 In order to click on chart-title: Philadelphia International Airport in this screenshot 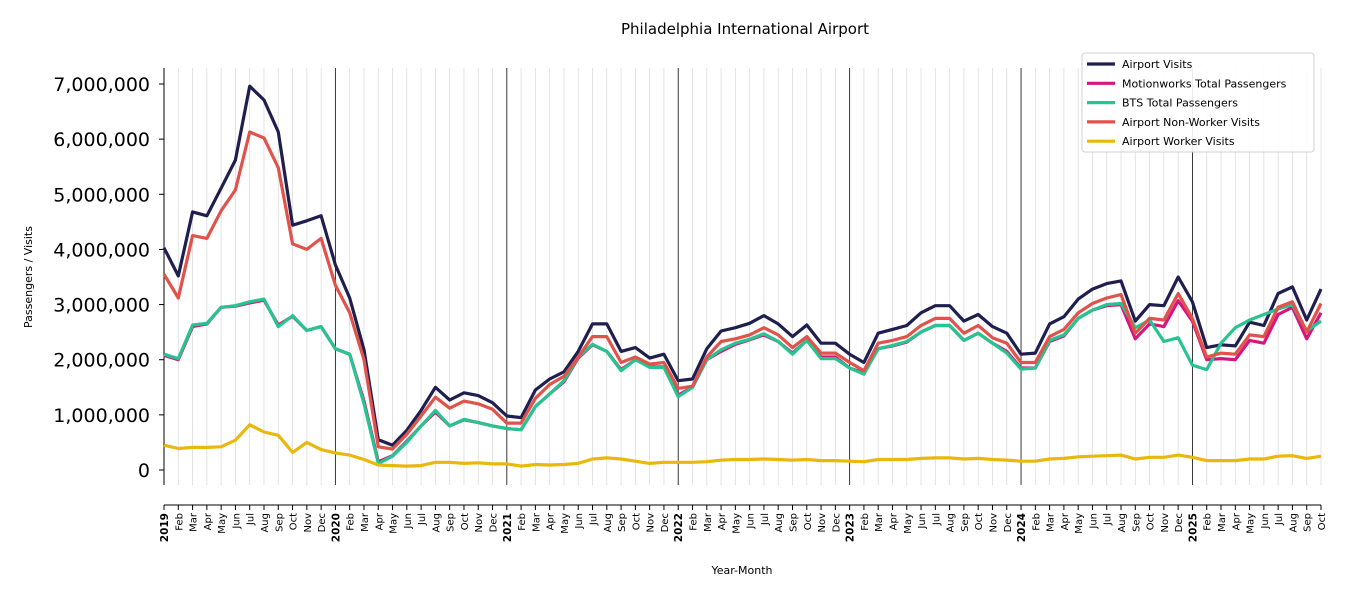, I will do `click(745, 29)`.